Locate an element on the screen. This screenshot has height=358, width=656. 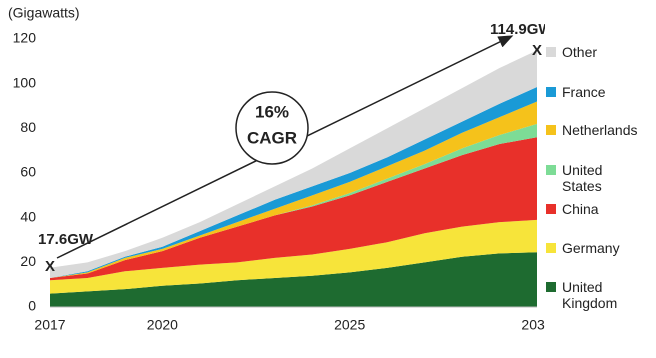
legend-item: China is located at coordinates (598, 209).